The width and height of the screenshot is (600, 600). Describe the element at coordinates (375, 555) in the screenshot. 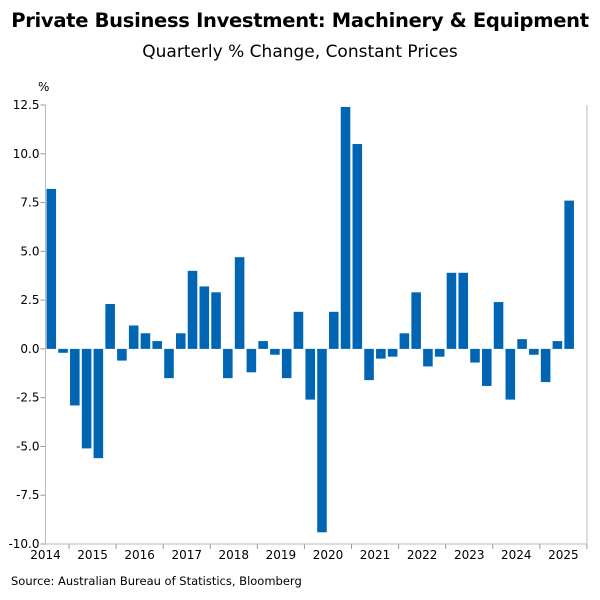

I see `x-tick-label: 2021` at that location.